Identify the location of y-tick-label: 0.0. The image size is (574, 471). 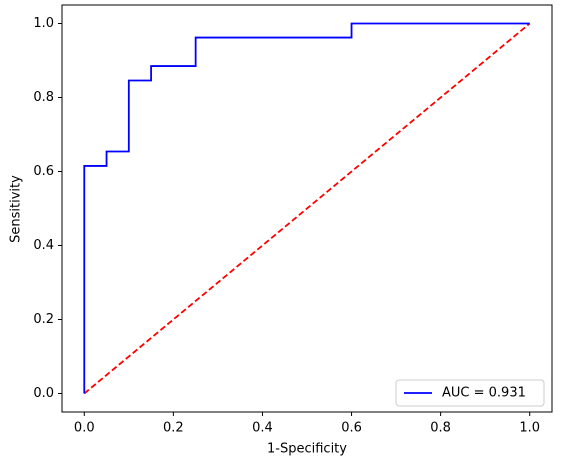
(43, 393).